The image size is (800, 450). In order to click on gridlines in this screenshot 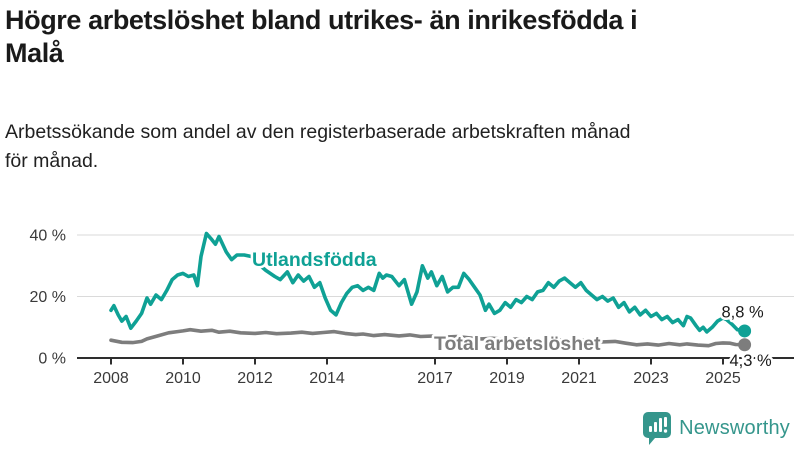, I will do `click(435, 265)`.